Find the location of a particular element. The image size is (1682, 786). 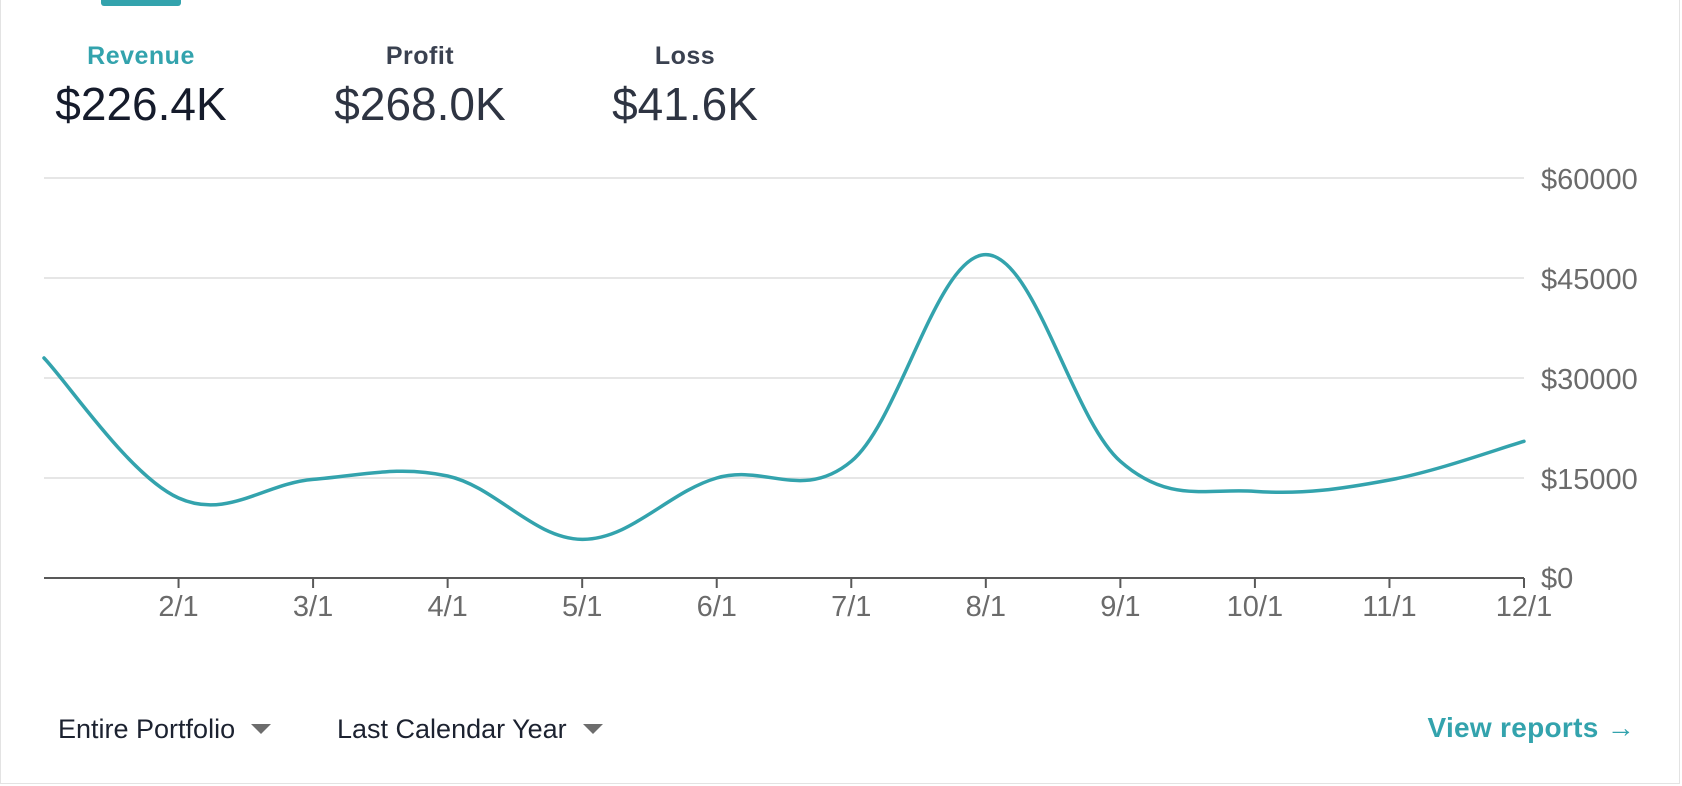

portfolio-dropdown: Entire Portfolio is located at coordinates (165, 729).